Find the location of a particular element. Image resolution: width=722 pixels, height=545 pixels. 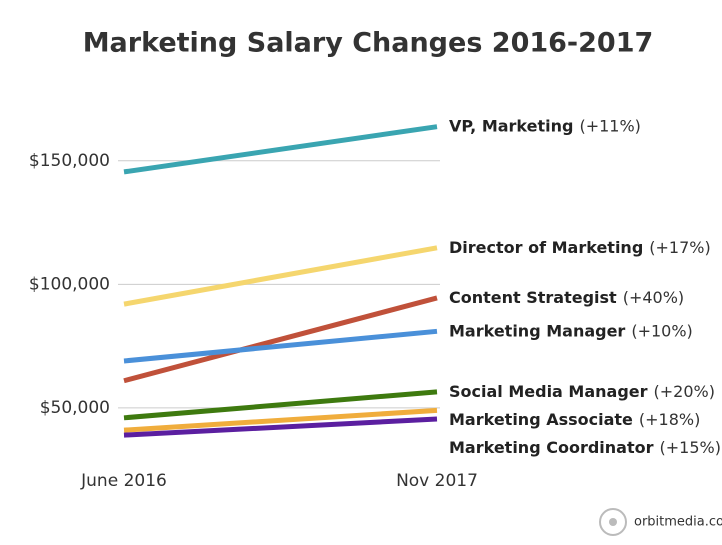

series-name: Director of Marketing is located at coordinates (546, 246).